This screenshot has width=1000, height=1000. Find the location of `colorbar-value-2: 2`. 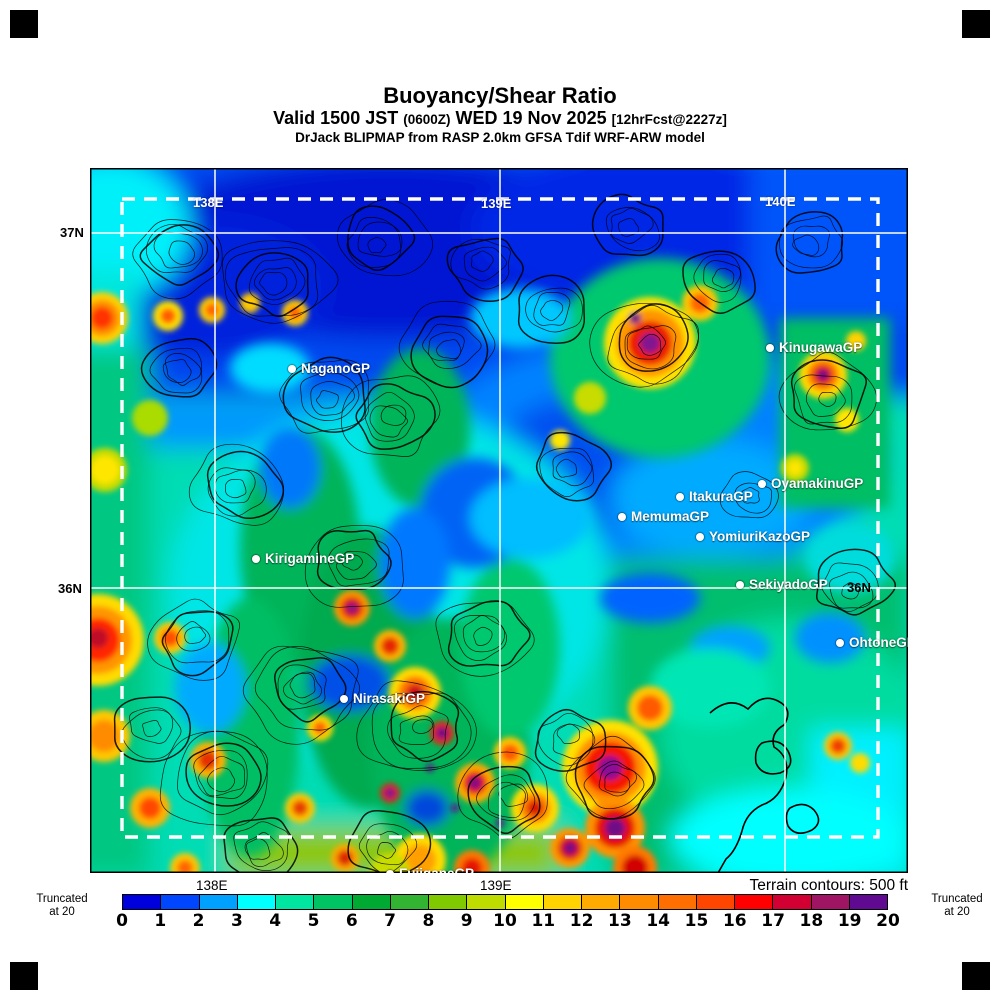

colorbar-value-2: 2 is located at coordinates (198, 921).